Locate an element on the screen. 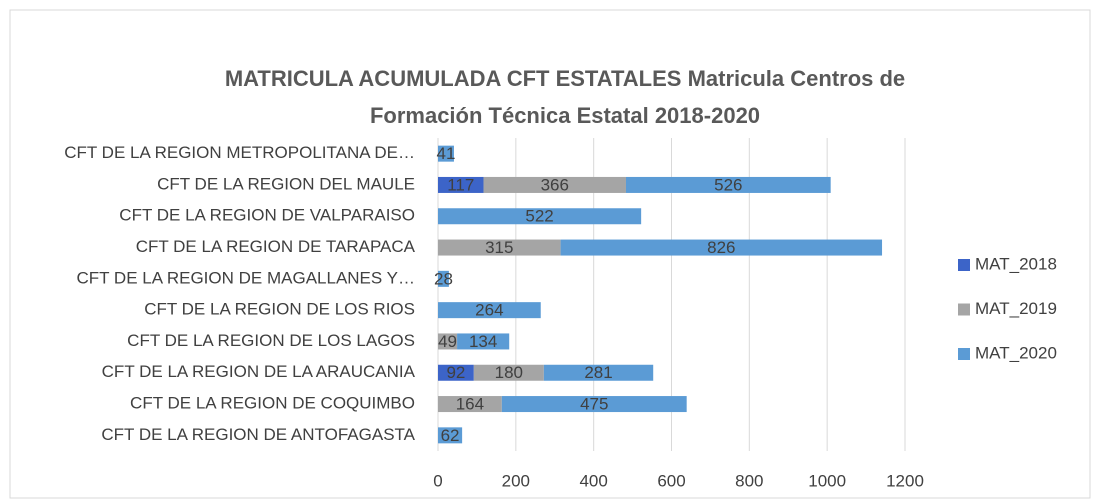 This screenshot has width=1100, height=502. x-tick-label: 400 is located at coordinates (593, 480).